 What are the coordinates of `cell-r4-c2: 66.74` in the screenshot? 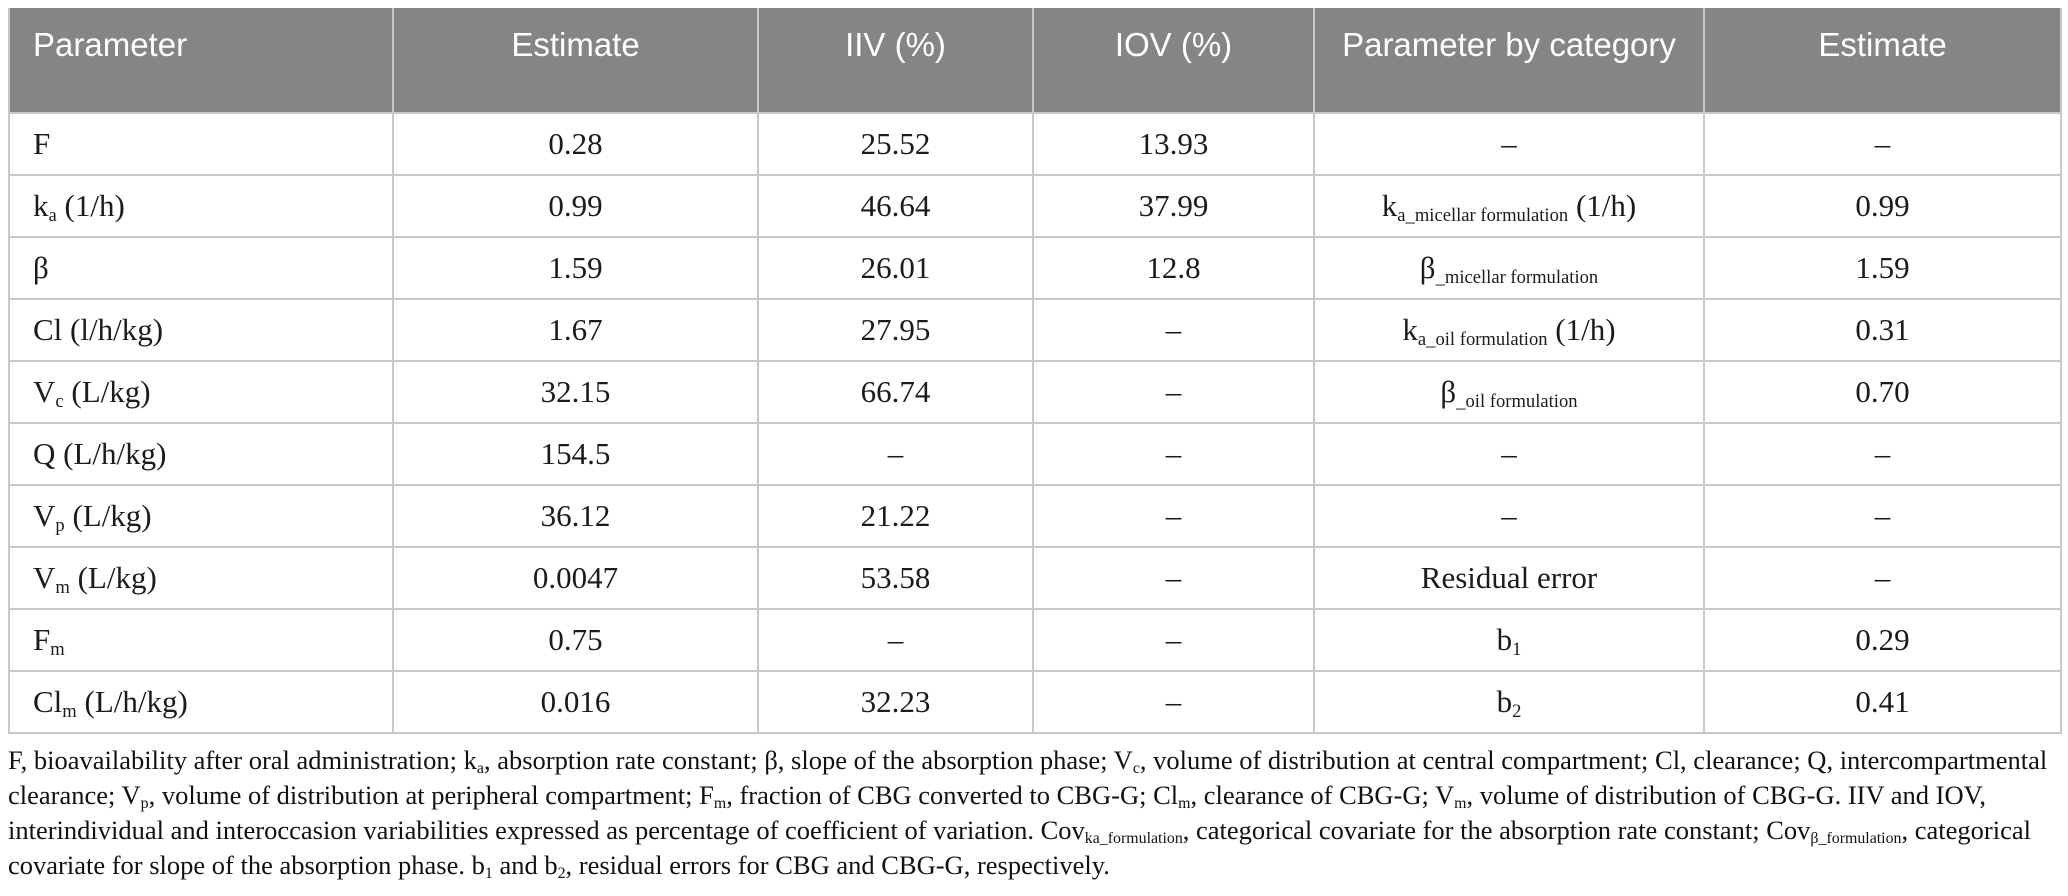 It's located at (895, 392).